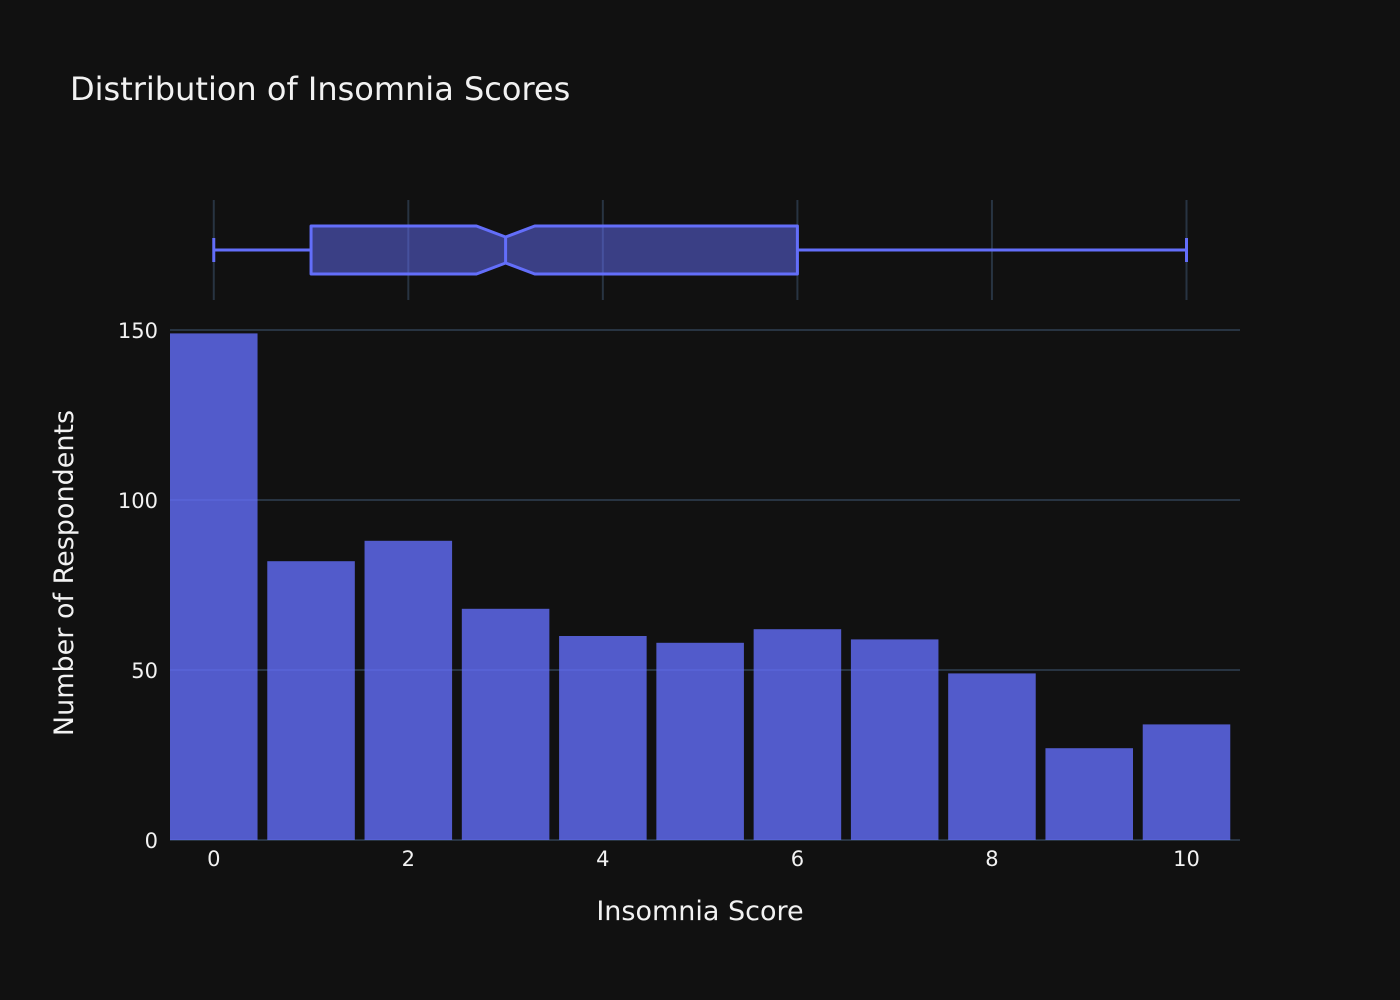  Describe the element at coordinates (703, 859) in the screenshot. I see `x-axis-ticks: 0 2 4 6 8 10` at that location.